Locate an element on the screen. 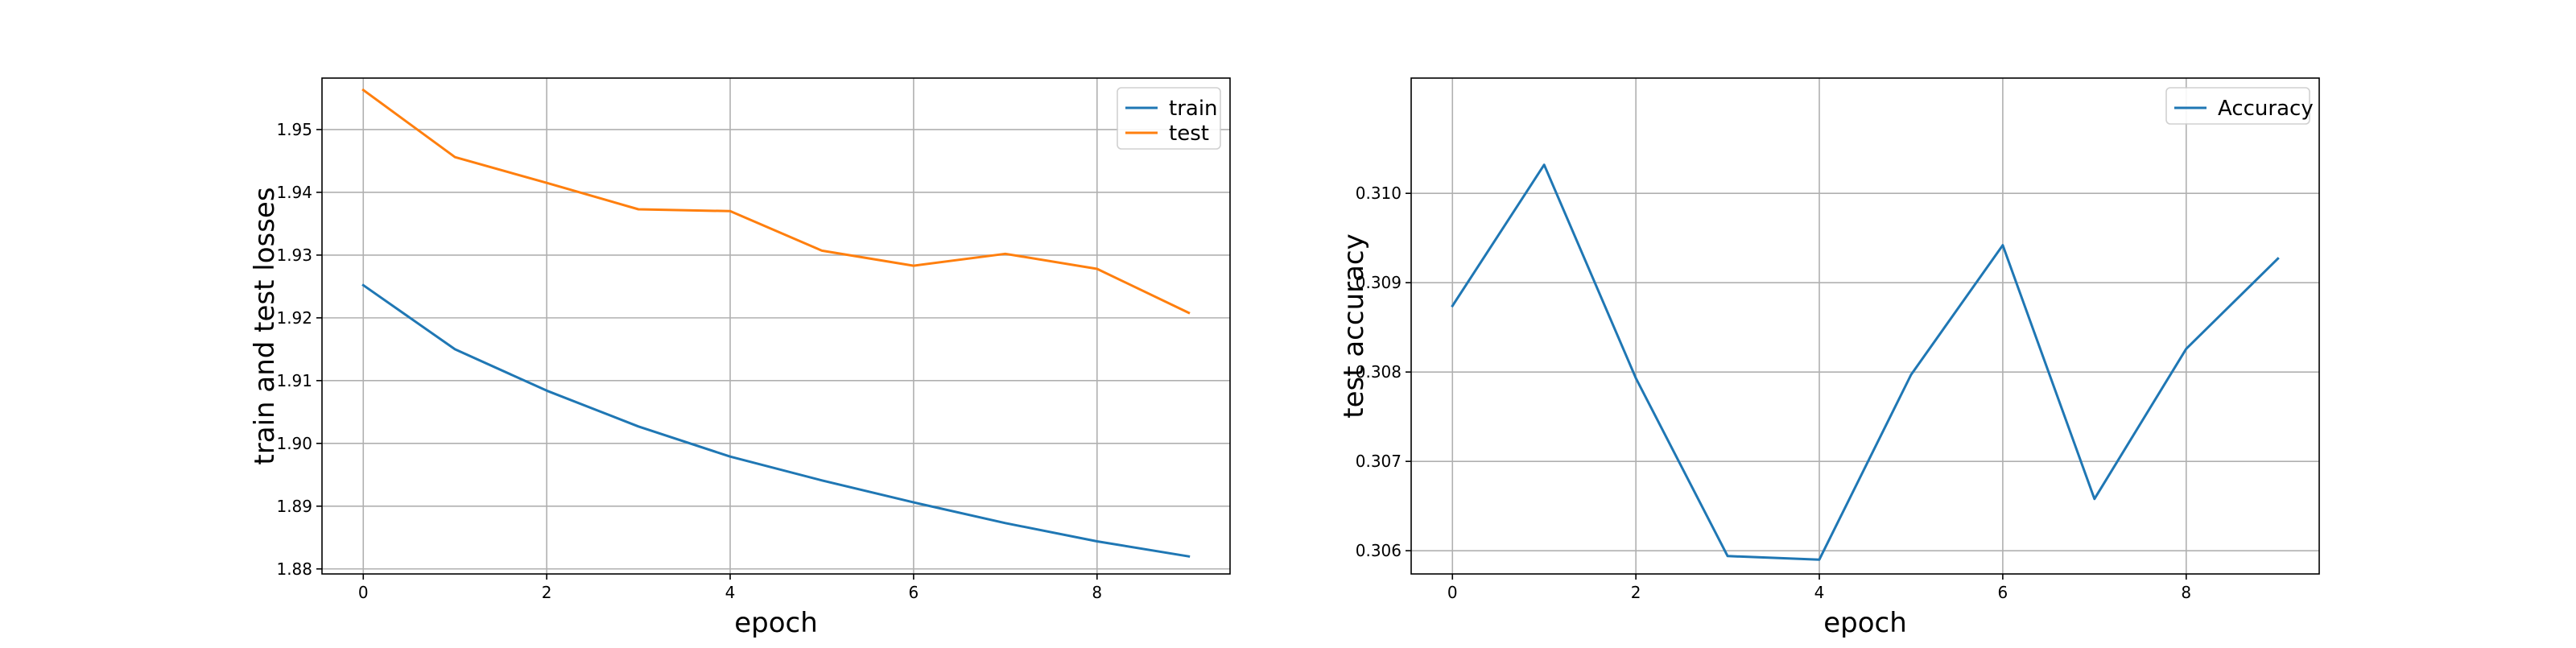  y-axis-label: train and test losses is located at coordinates (265, 325).